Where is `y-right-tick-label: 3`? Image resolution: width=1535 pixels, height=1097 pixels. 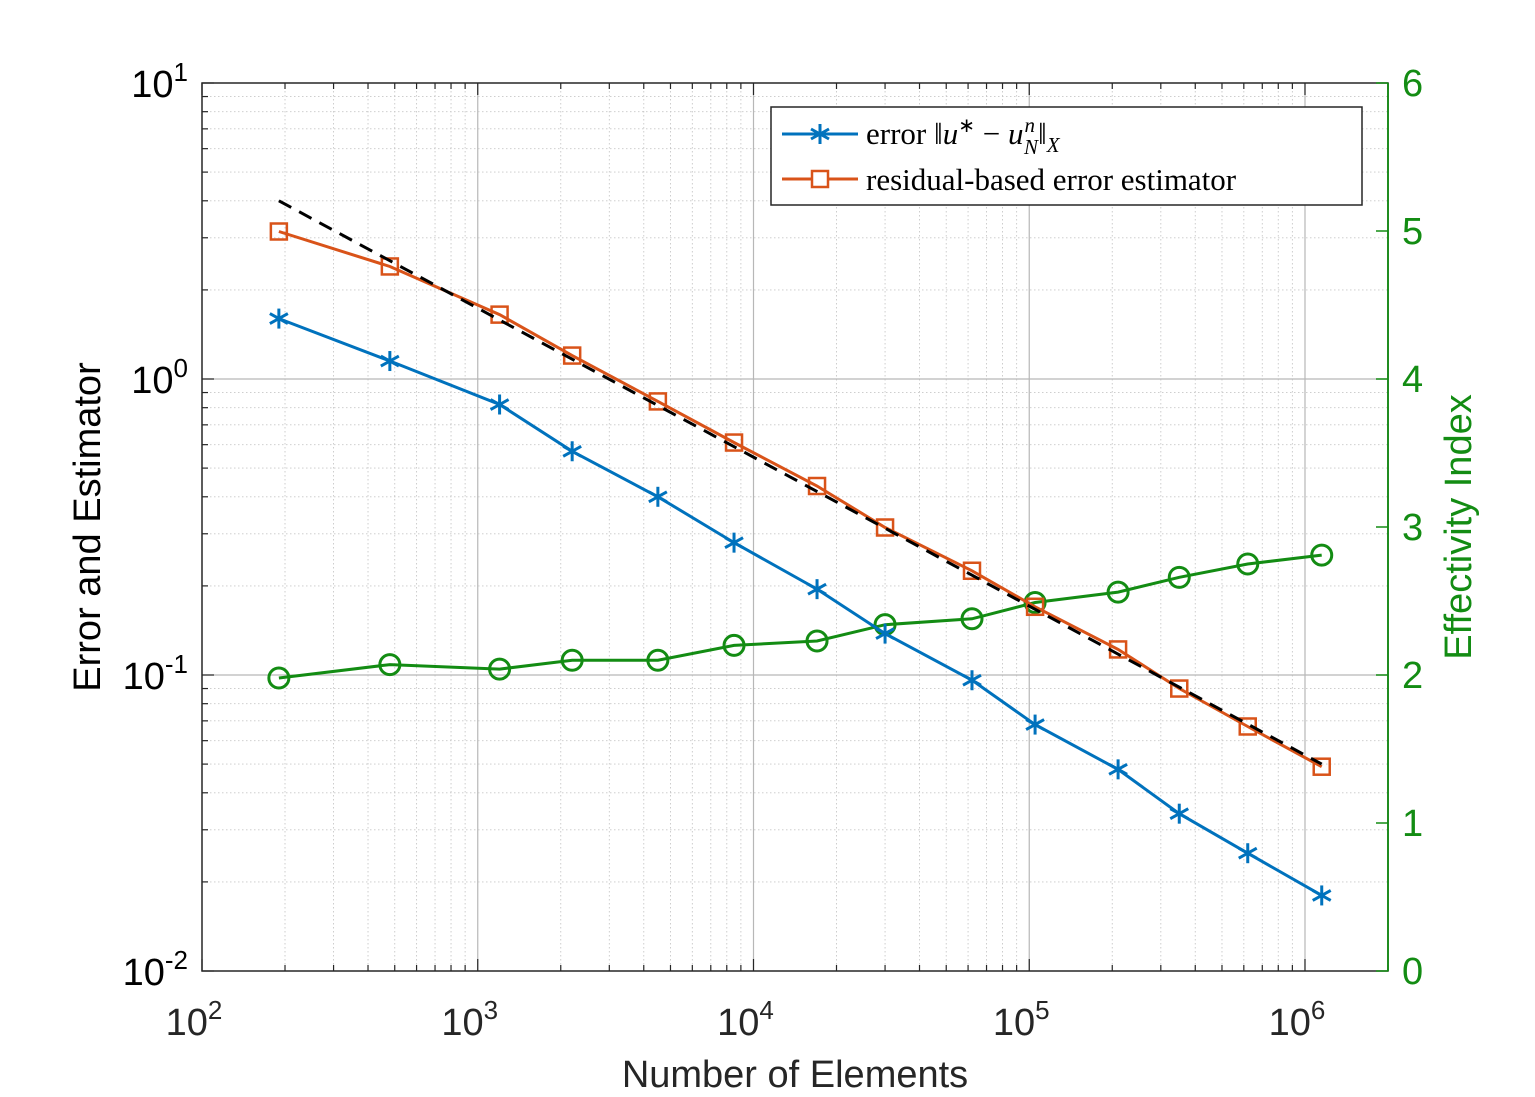 y-right-tick-label: 3 is located at coordinates (1412, 528).